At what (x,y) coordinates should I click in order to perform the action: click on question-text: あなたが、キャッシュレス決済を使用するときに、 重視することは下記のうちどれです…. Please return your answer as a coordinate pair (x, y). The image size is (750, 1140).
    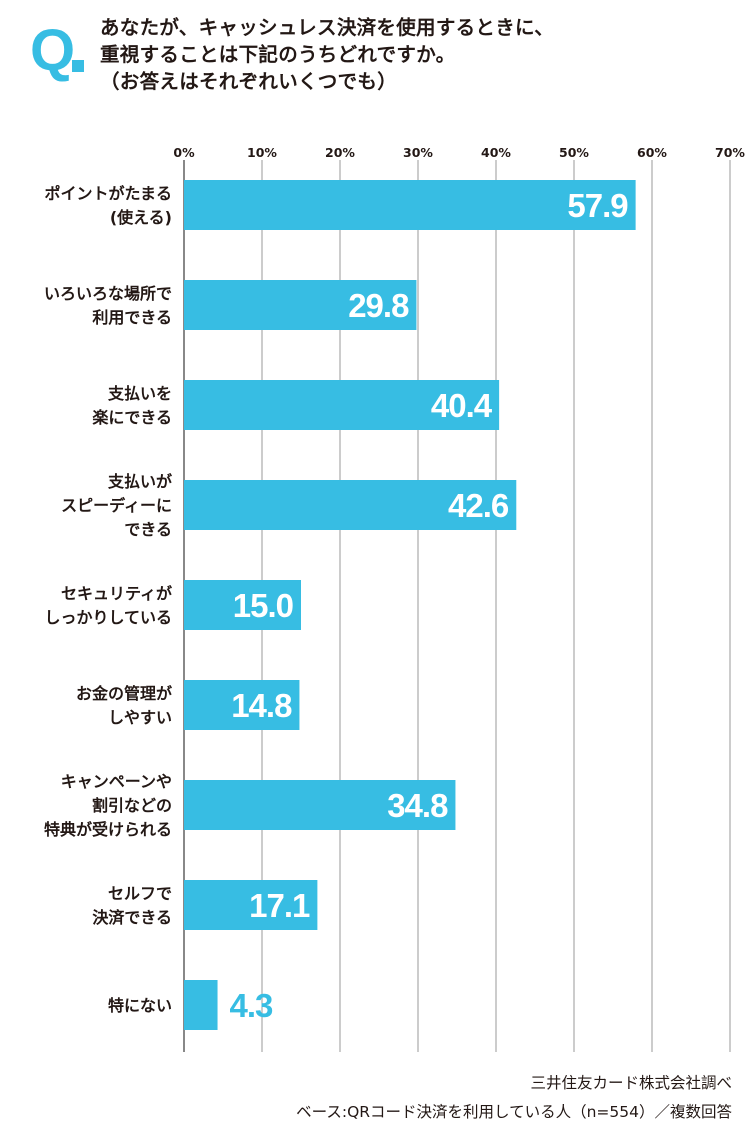
    Looking at the image, I should click on (327, 54).